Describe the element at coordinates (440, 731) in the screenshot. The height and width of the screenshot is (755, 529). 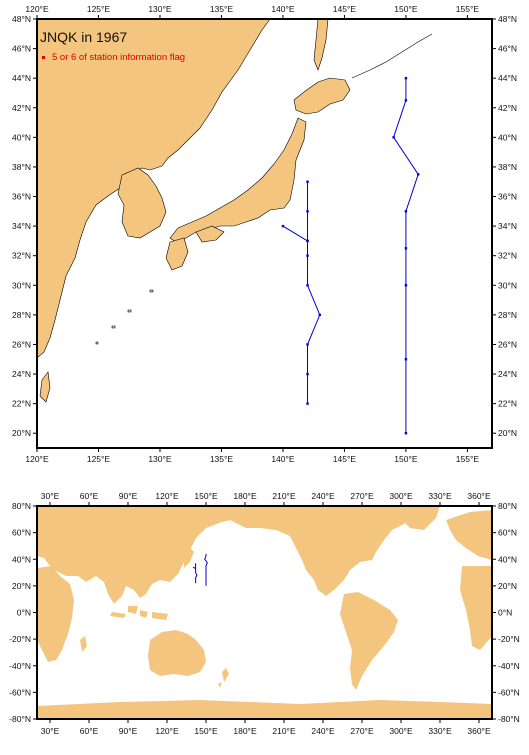
I see `world-lon-tick-label: 330°E` at that location.